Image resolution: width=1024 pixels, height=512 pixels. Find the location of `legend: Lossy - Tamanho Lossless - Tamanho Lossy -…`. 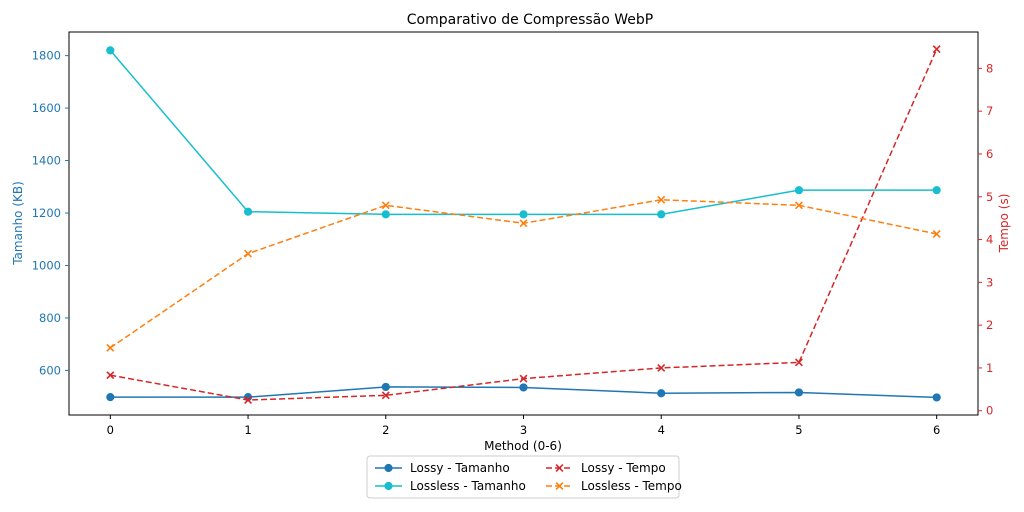

legend: Lossy - Tamanho Lossless - Tamanho Lossy -… is located at coordinates (524, 477).